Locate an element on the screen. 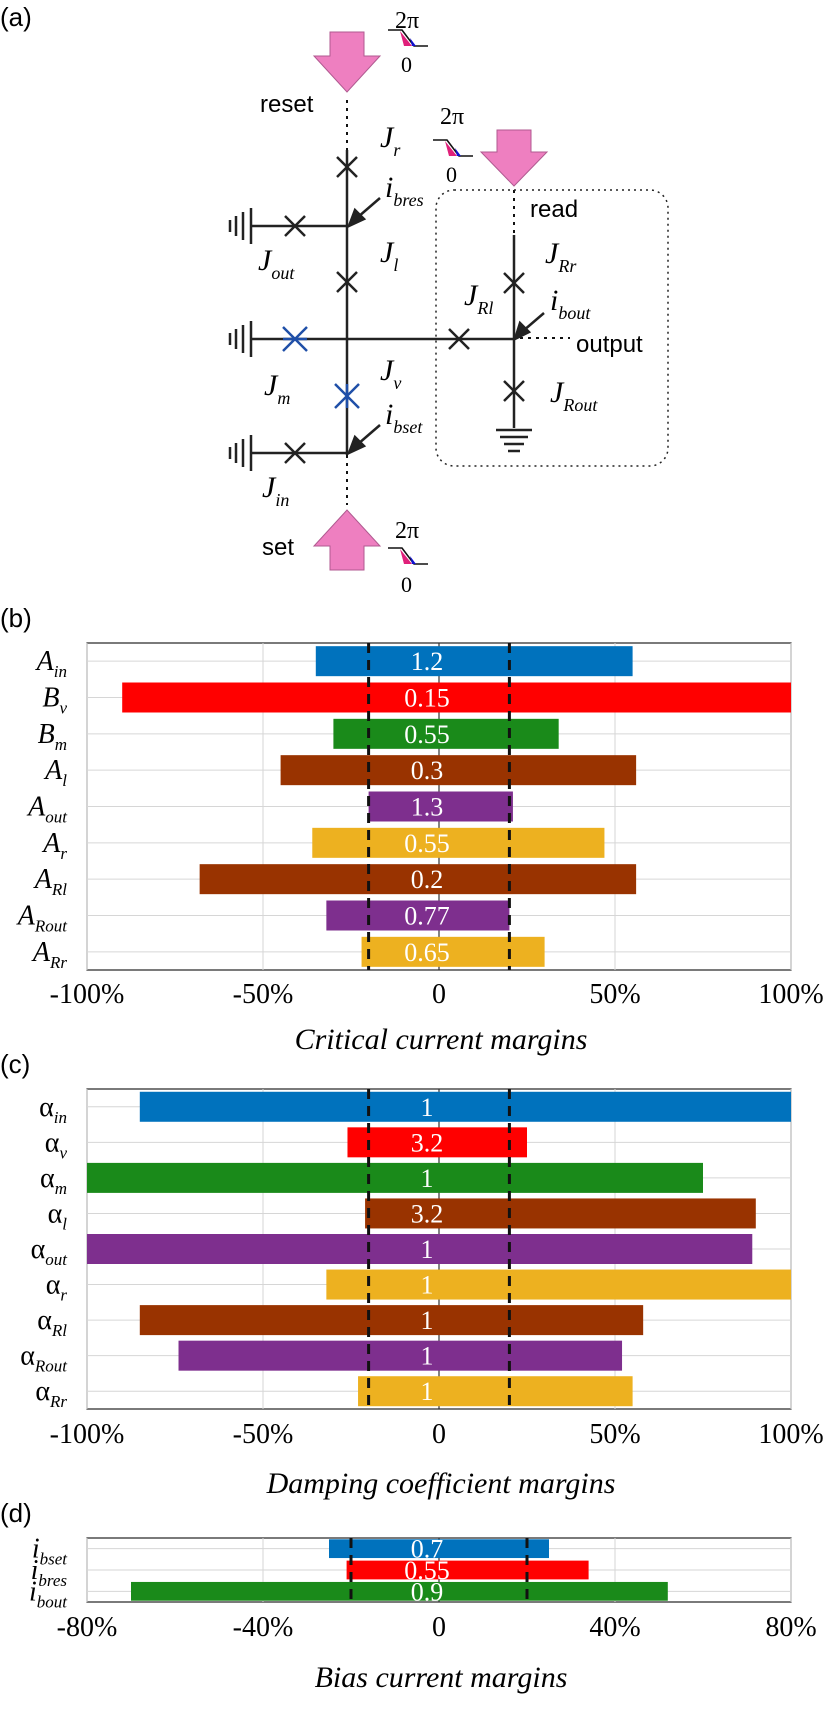 This screenshot has height=1729, width=830. row-label: ibset is located at coordinates (50, 1551).